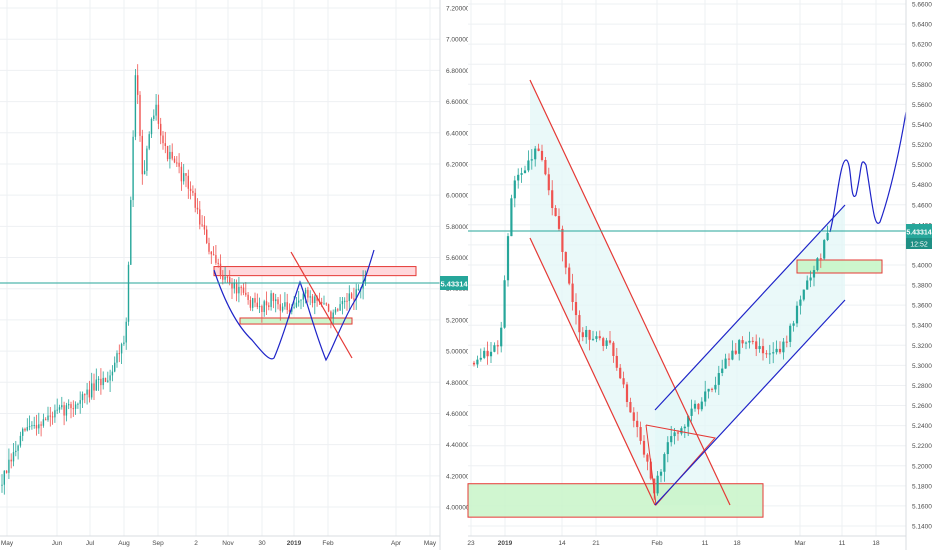 The height and width of the screenshot is (555, 932). Describe the element at coordinates (458, 352) in the screenshot. I see `price-tick-label: 5.00000` at that location.